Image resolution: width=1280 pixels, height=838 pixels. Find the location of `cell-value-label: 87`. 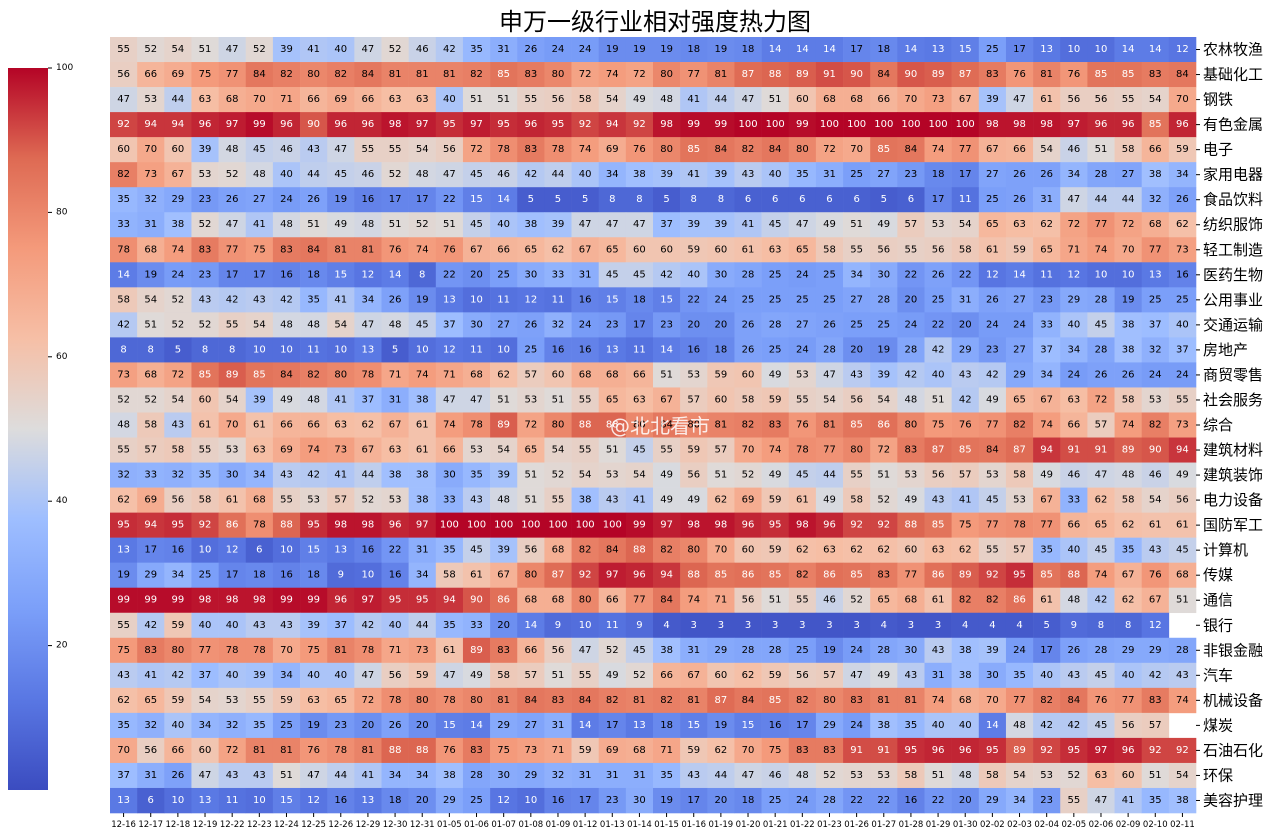

cell-value-label: 87 is located at coordinates (965, 74).